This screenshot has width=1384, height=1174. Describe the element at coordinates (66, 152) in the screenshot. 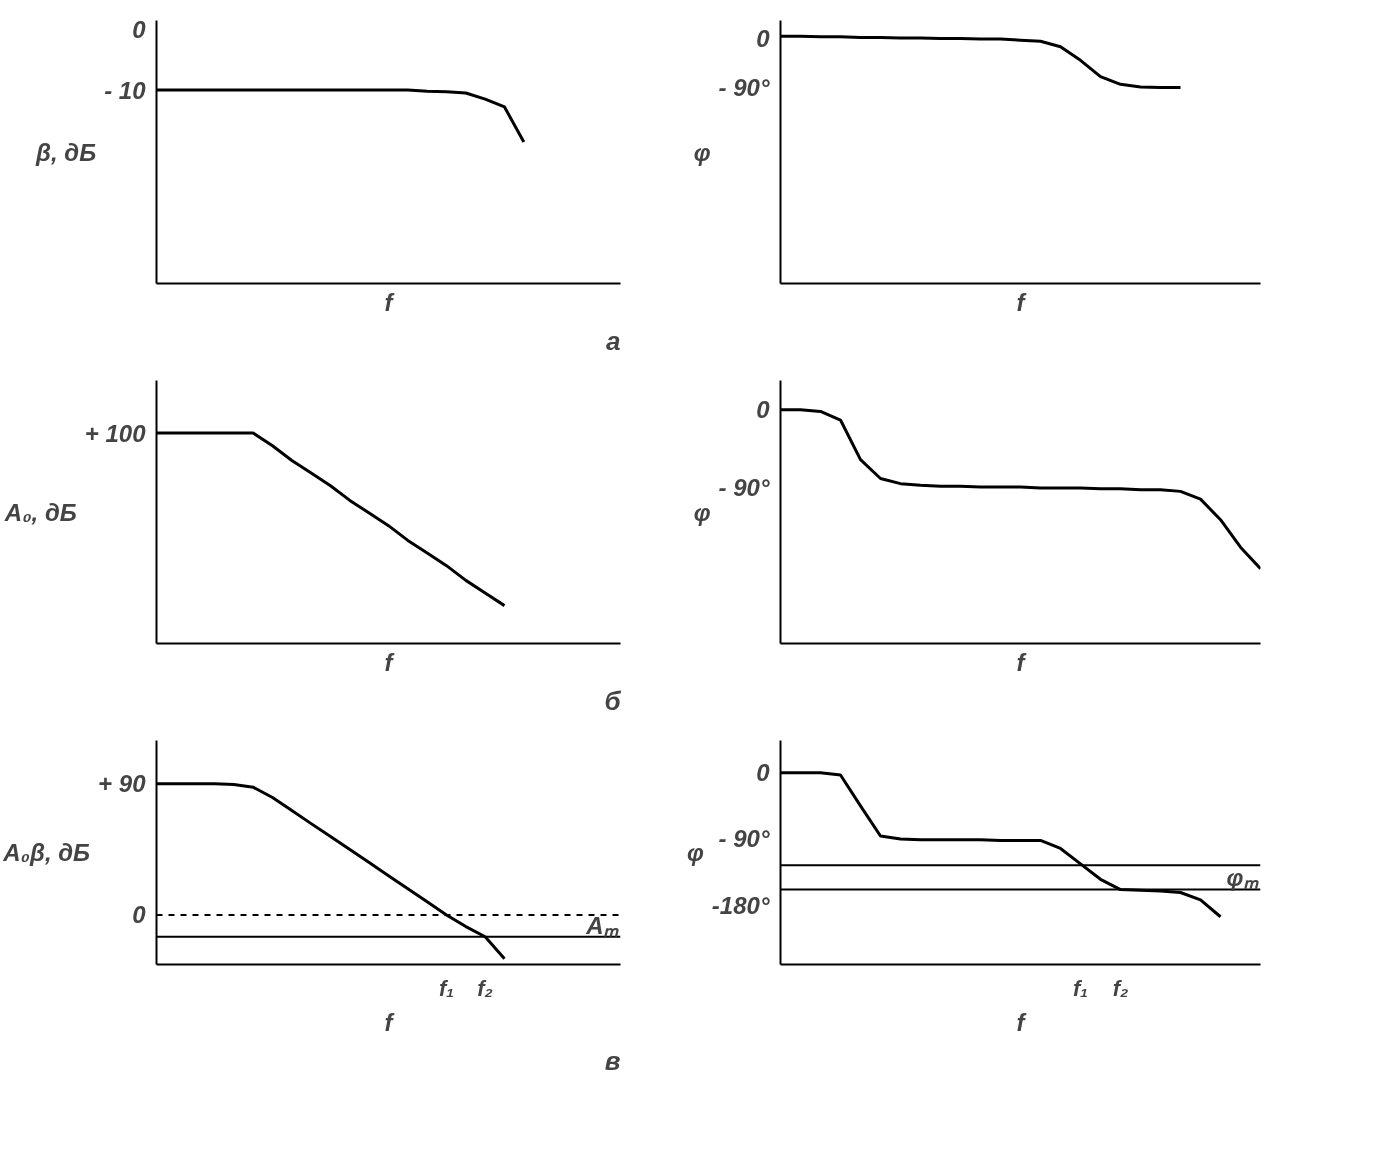

I see `y-axis-title: β, дБ` at that location.